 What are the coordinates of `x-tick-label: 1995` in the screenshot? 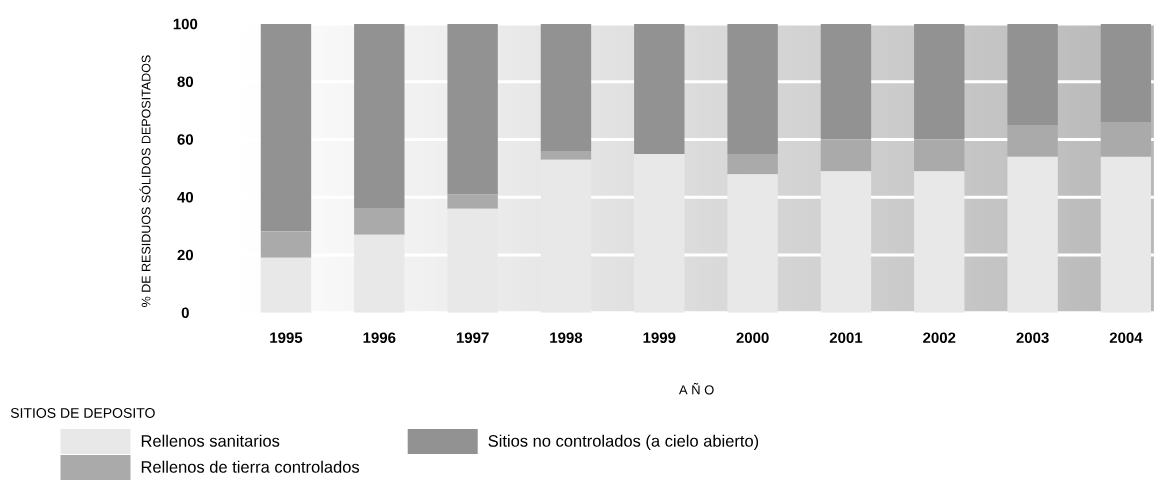 It's located at (286, 338).